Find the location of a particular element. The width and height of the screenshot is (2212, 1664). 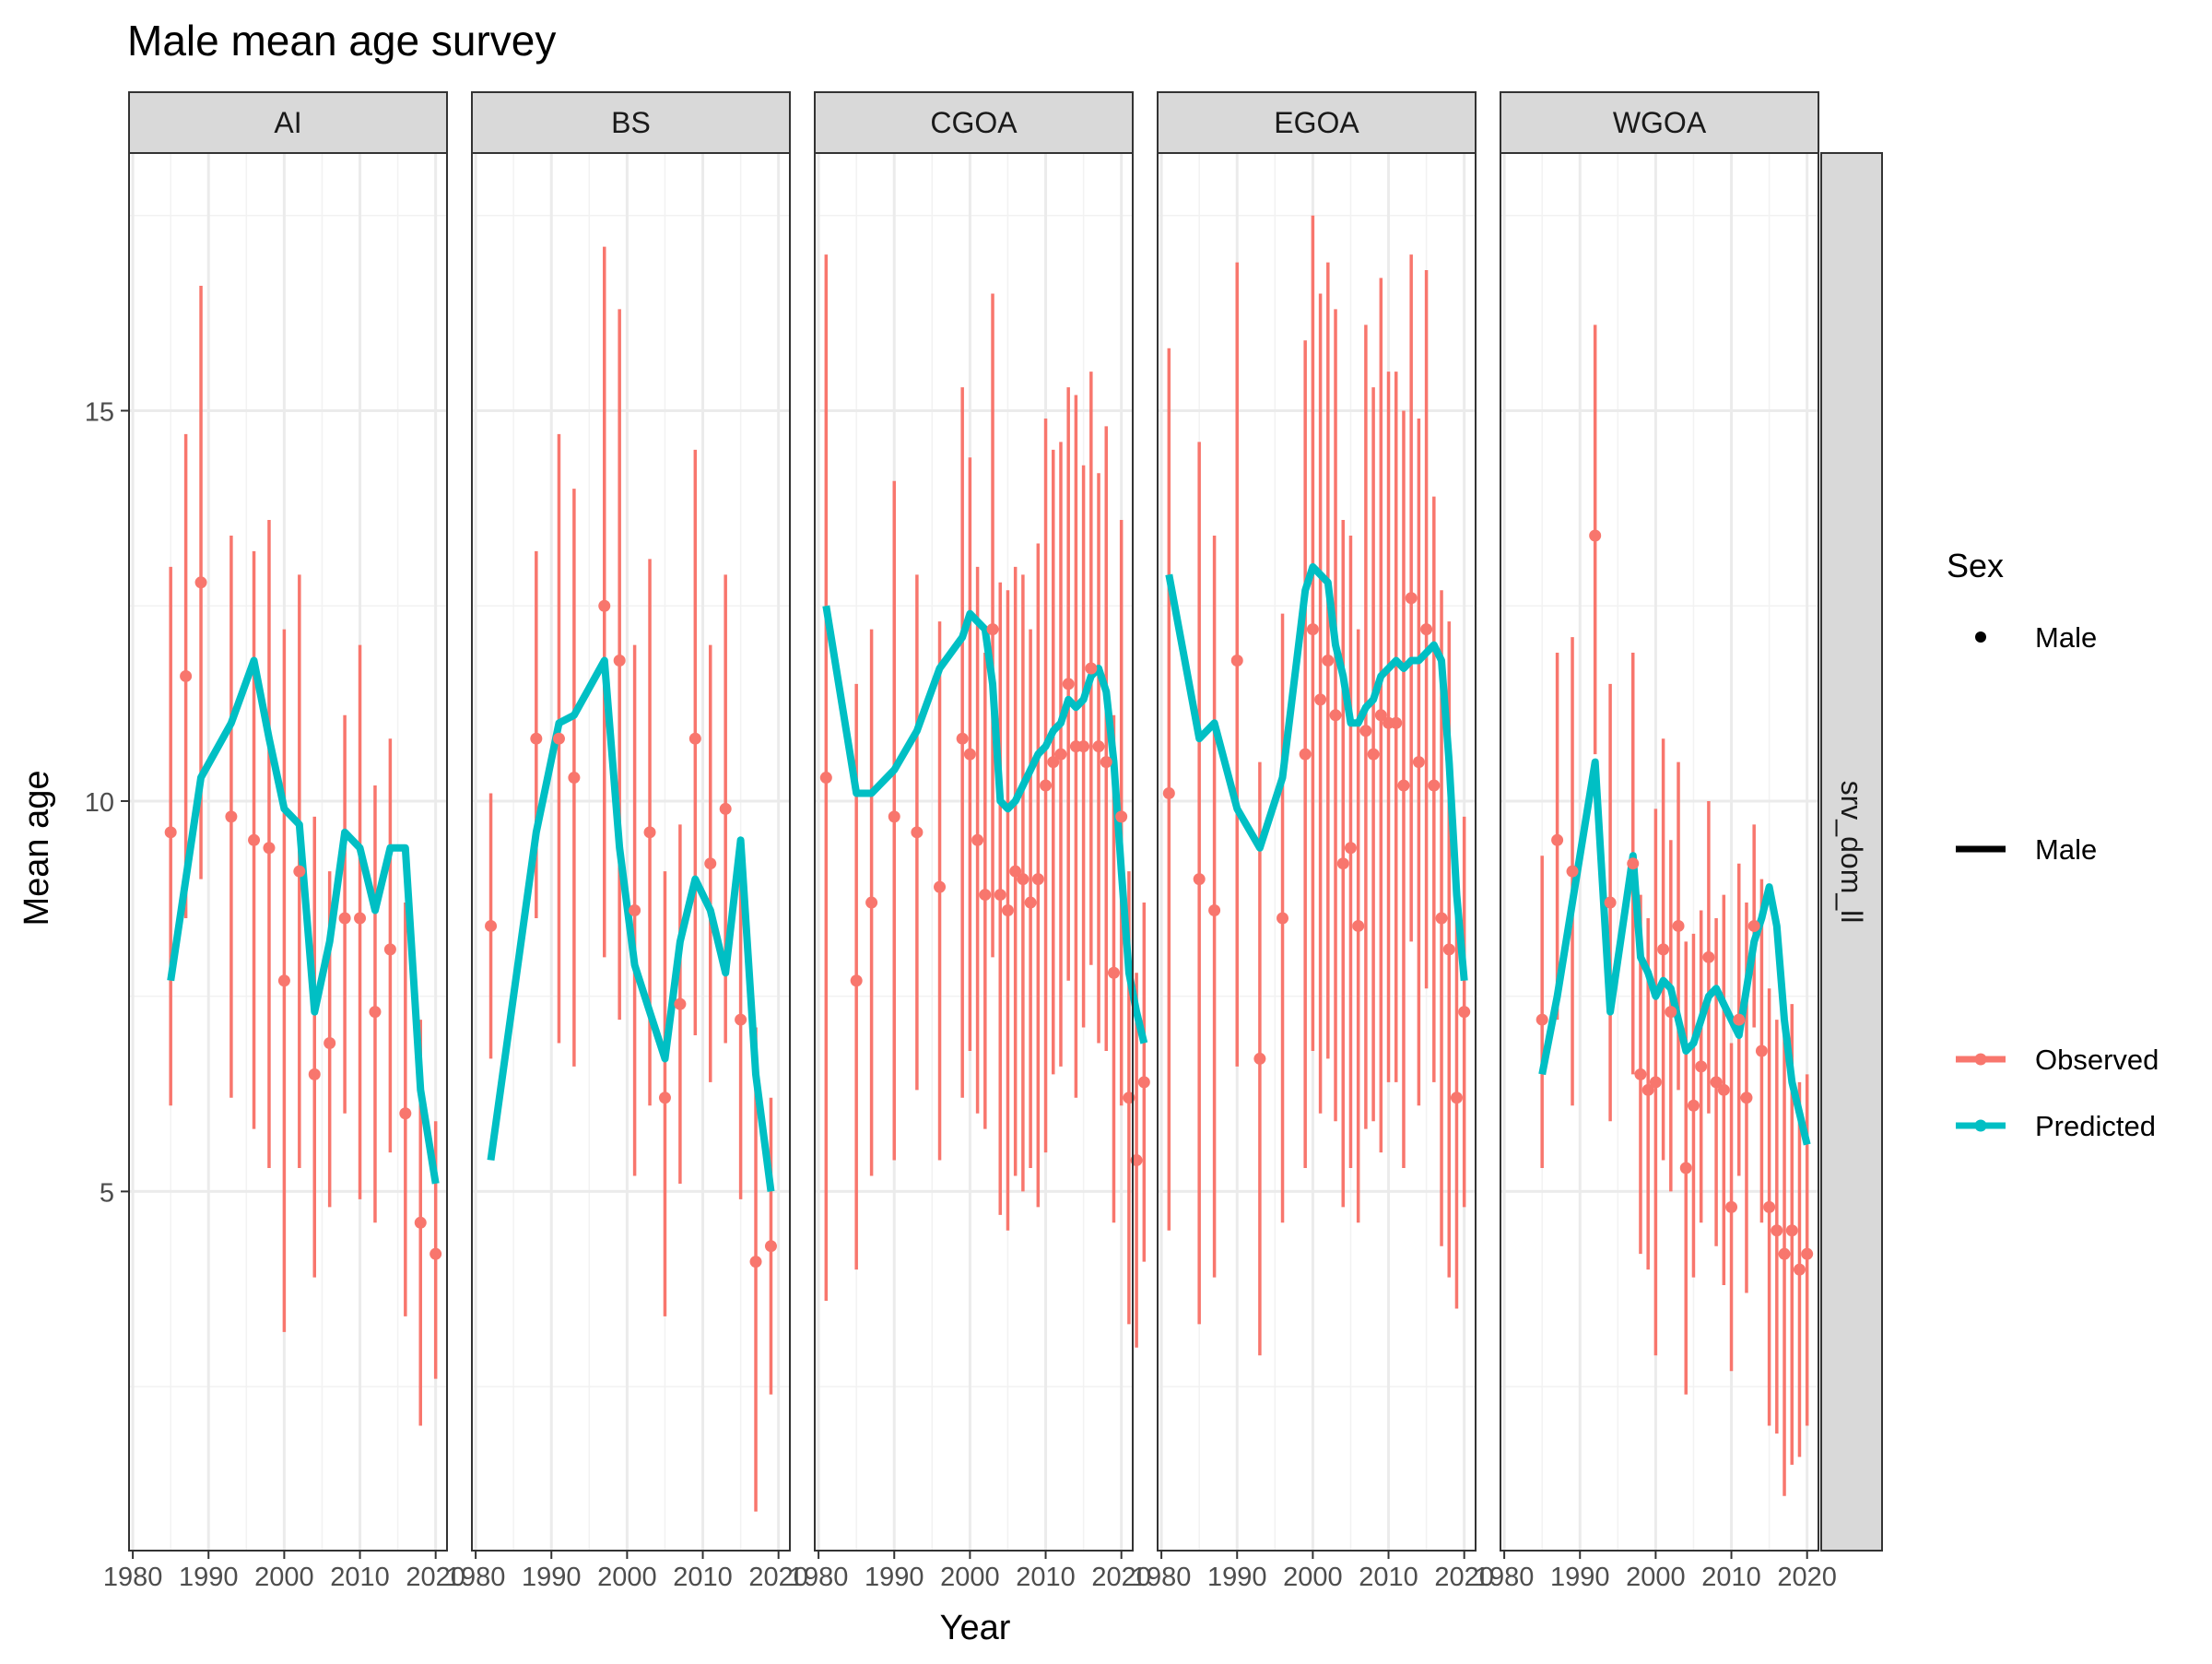

legend-predicted-point is located at coordinates (1980, 1125).